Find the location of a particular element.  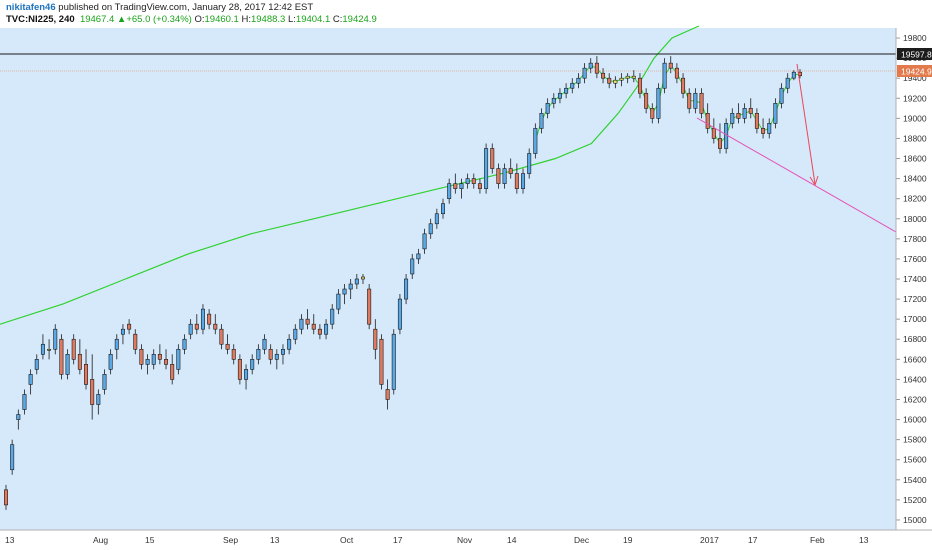

red-arrow-shaft is located at coordinates (806, 124).